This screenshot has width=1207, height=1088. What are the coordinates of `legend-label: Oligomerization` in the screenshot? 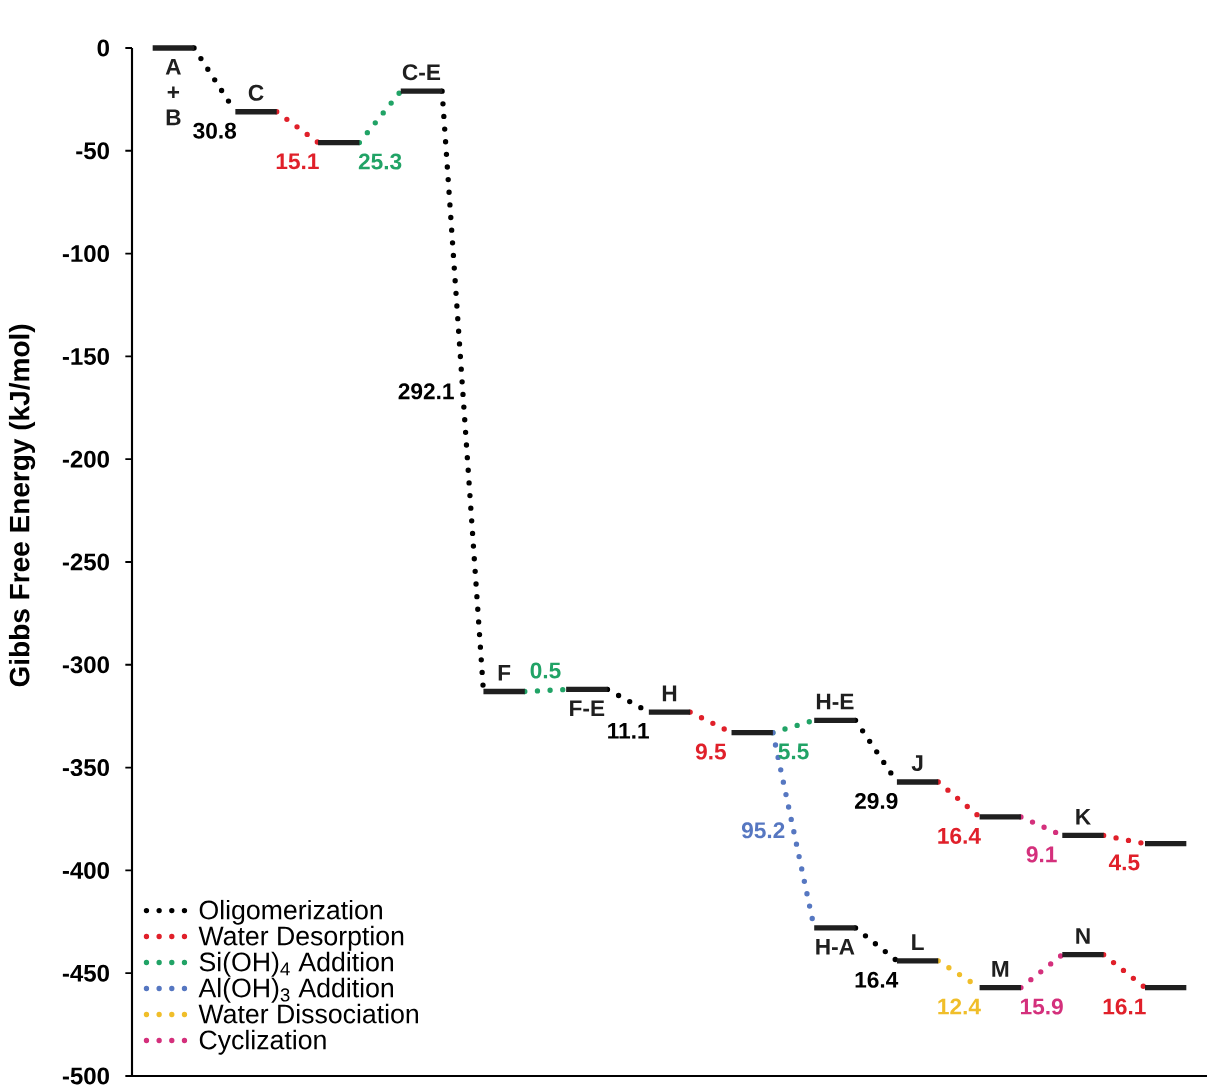 It's located at (290, 912).